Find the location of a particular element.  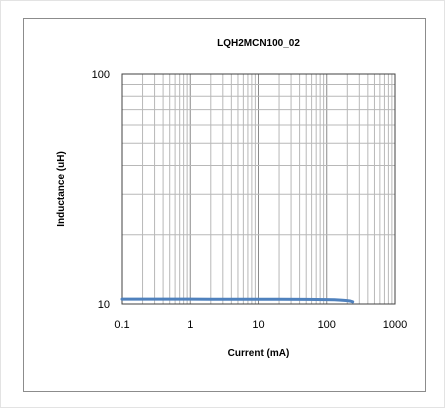

y-axis-label: Inductance (uH) is located at coordinates (61, 189).